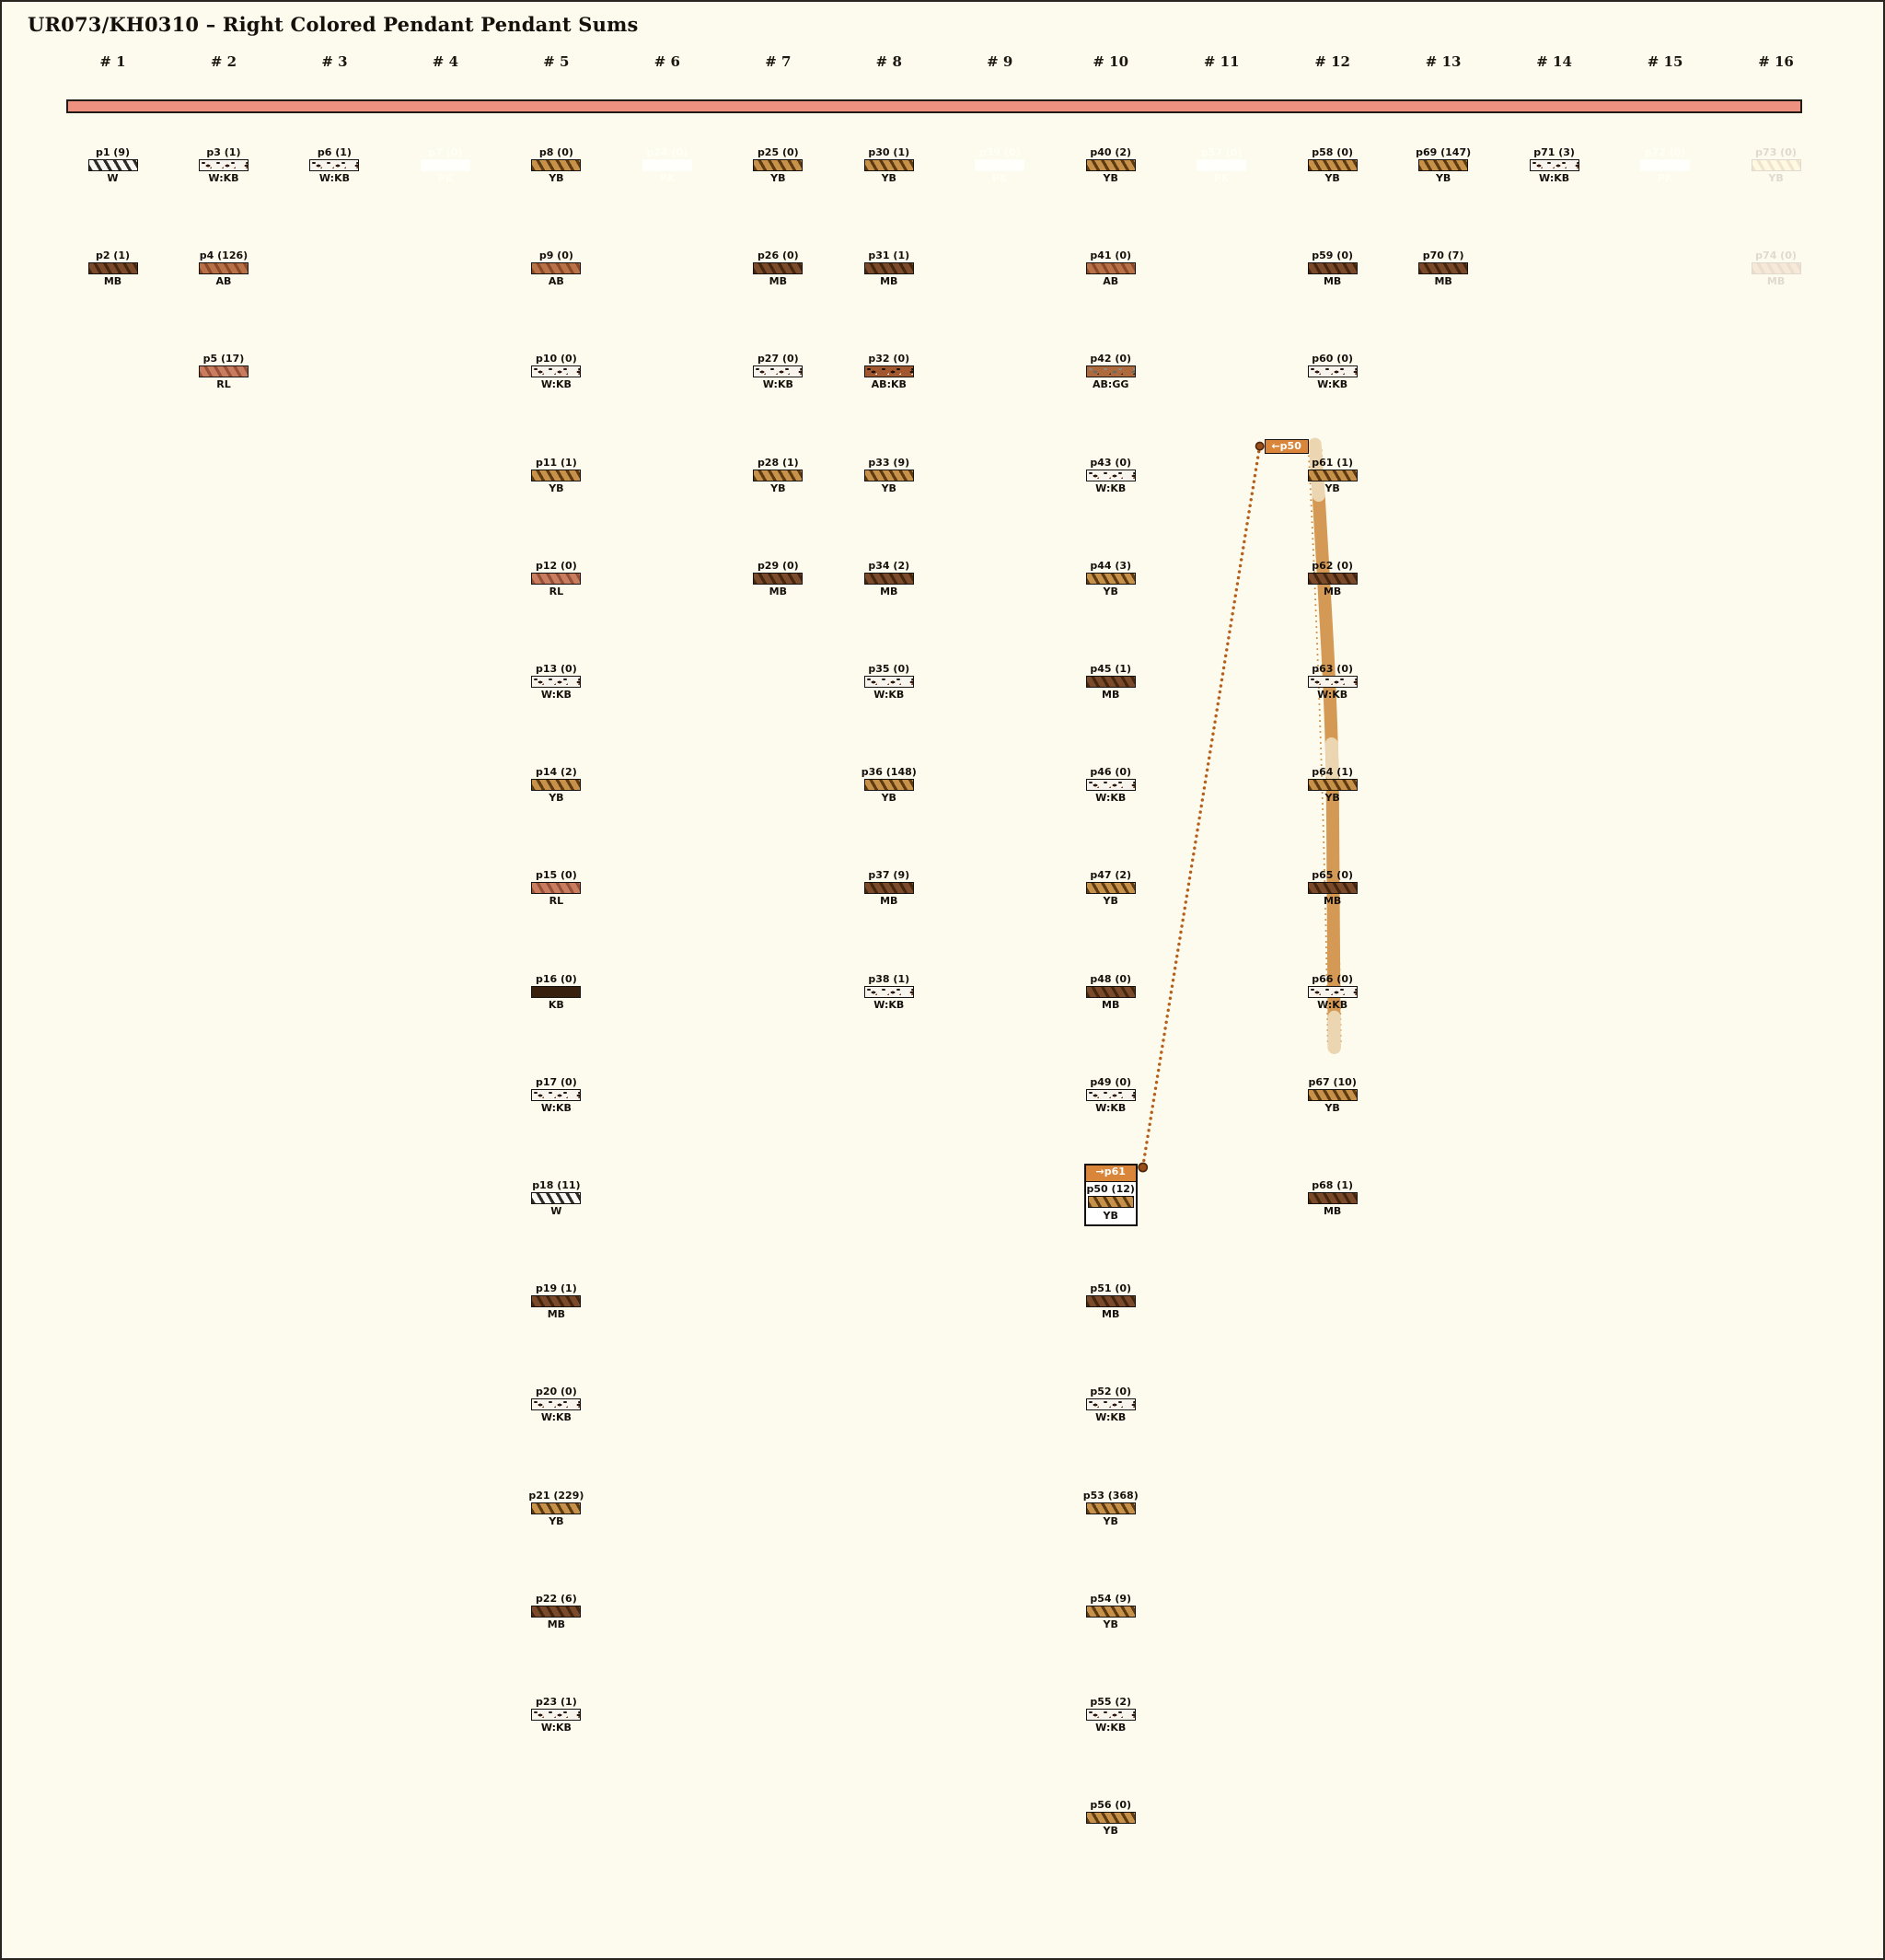  Describe the element at coordinates (889, 992) in the screenshot. I see `pendant-item: p38 (1) W:KB` at that location.